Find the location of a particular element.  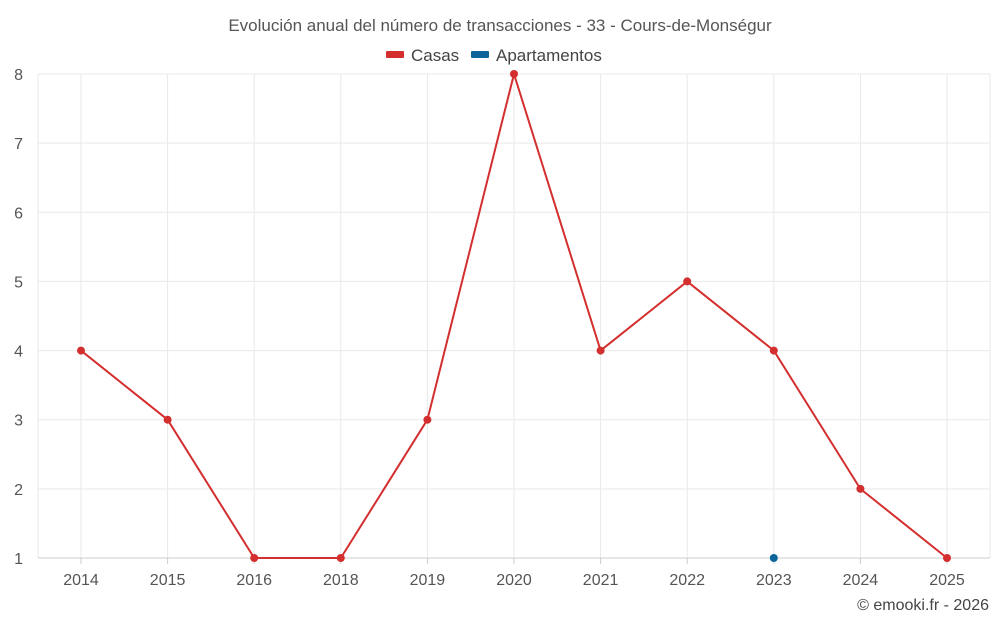

x-tick-label: 2023 is located at coordinates (774, 580).